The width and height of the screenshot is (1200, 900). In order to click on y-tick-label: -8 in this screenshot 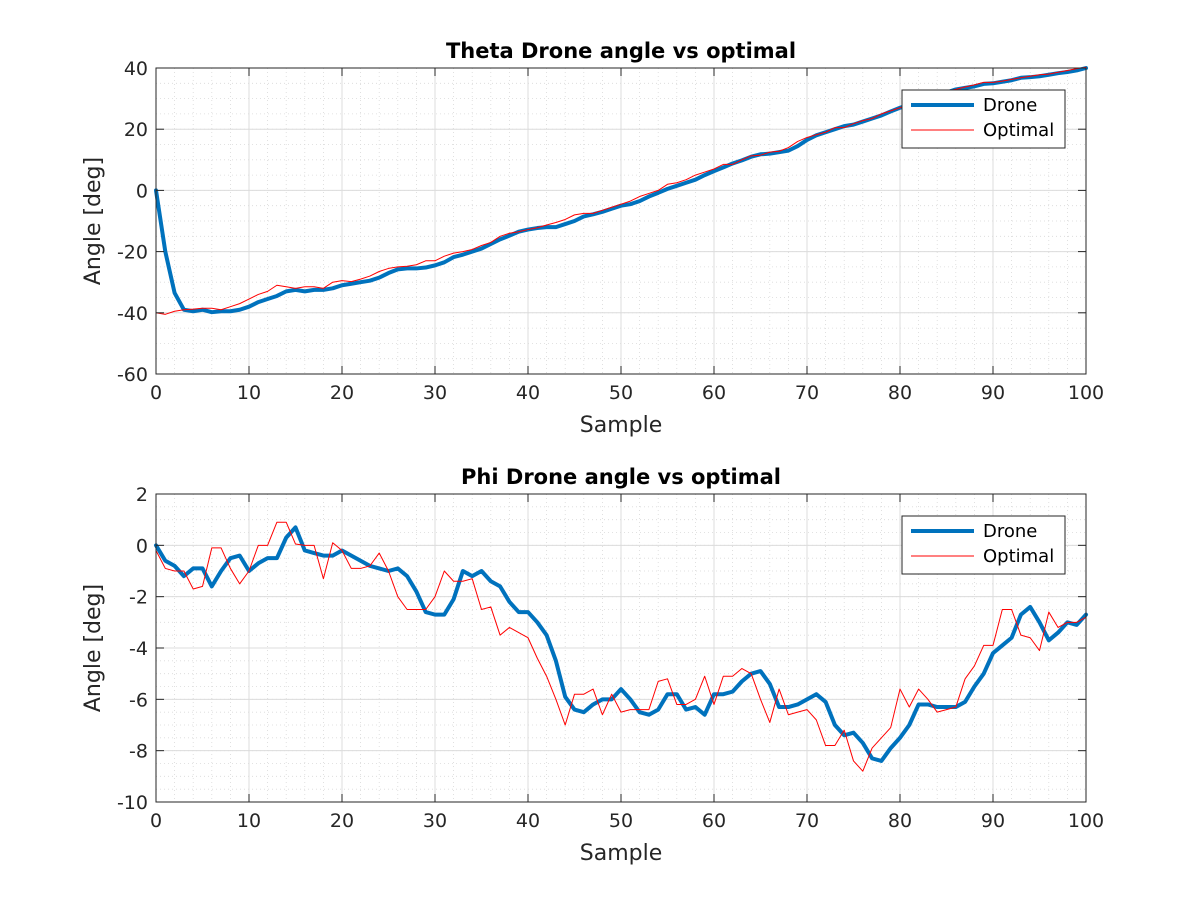, I will do `click(138, 752)`.